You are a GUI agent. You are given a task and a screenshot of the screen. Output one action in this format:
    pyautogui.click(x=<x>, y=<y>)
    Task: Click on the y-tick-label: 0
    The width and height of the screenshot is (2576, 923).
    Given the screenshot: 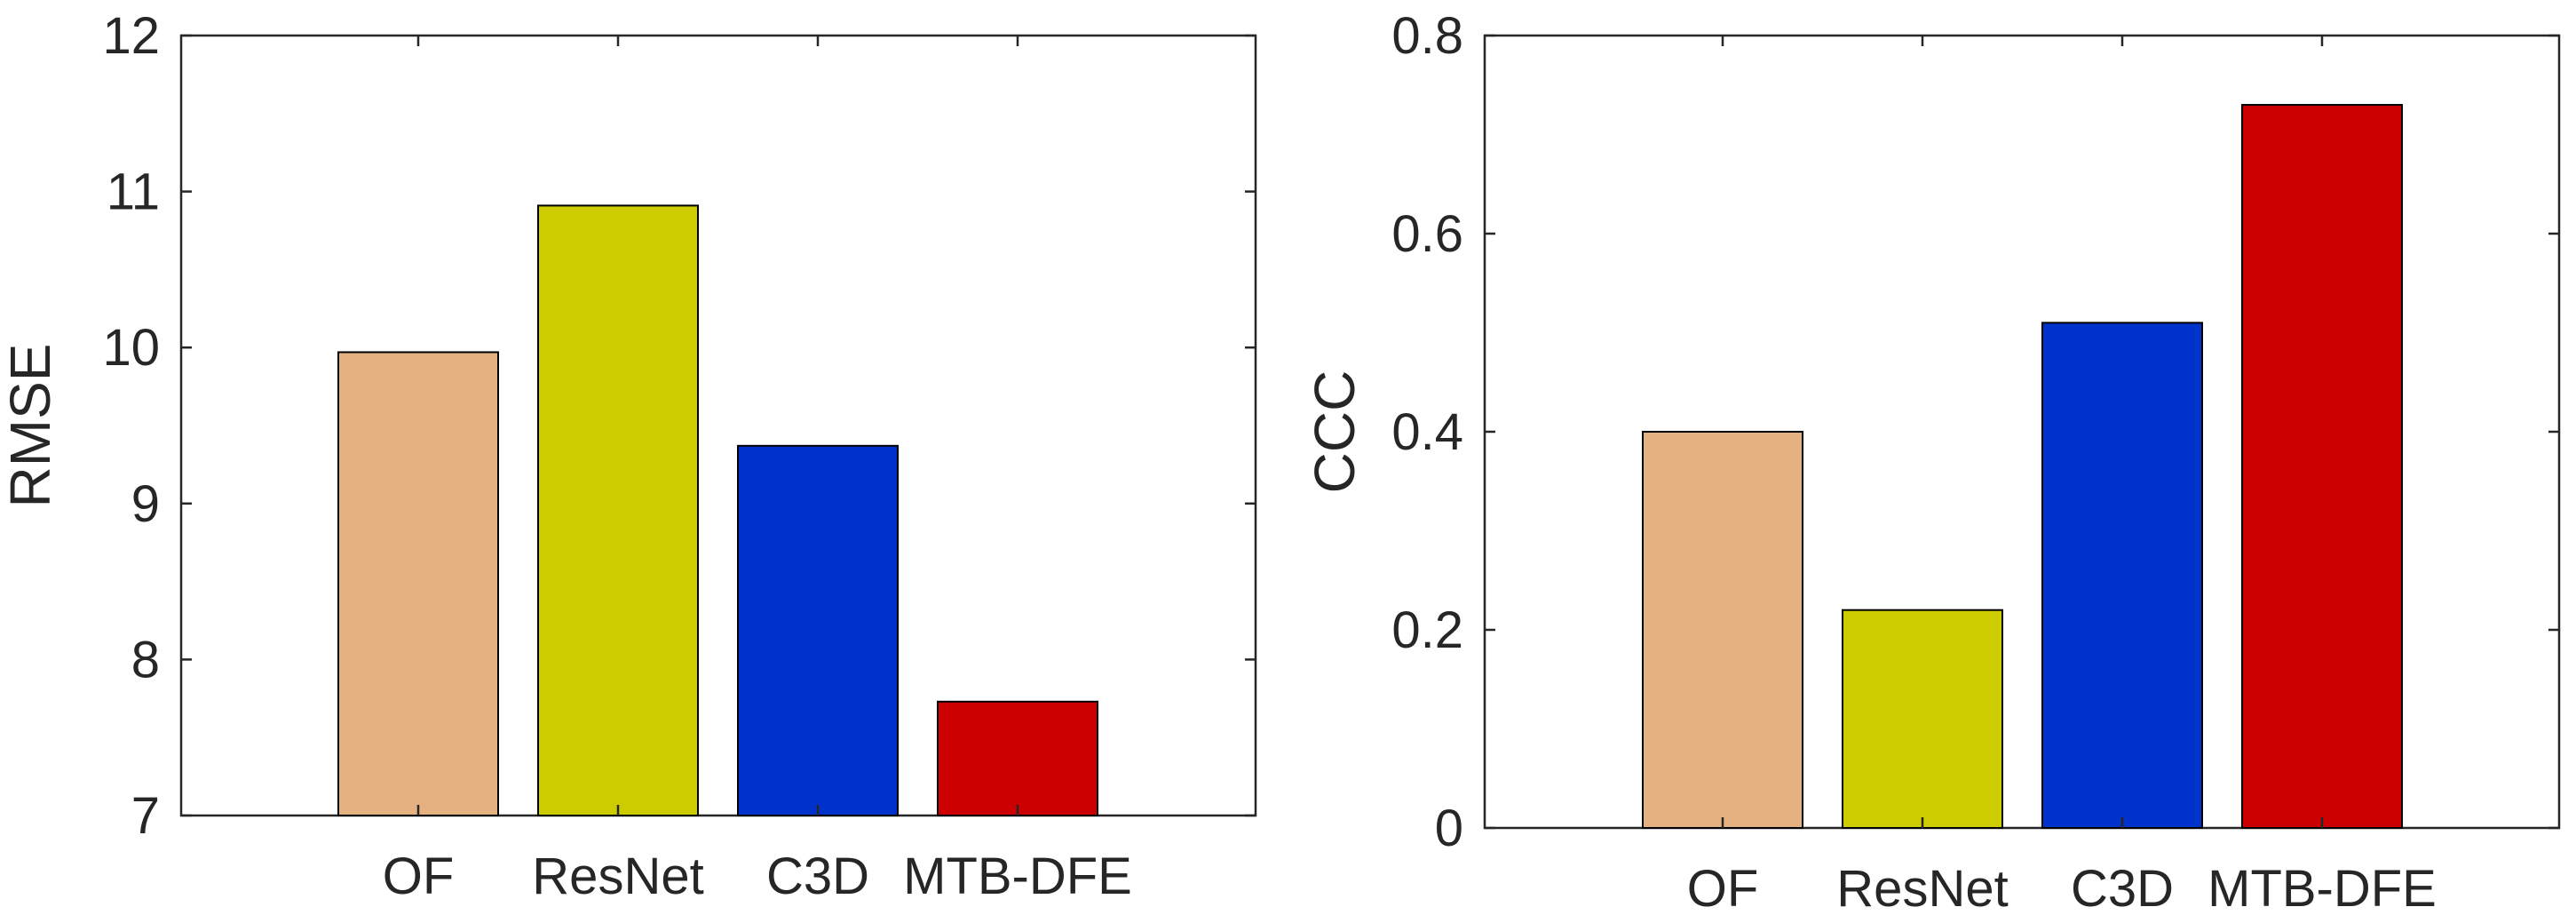 What is the action you would take?
    pyautogui.click(x=1449, y=828)
    